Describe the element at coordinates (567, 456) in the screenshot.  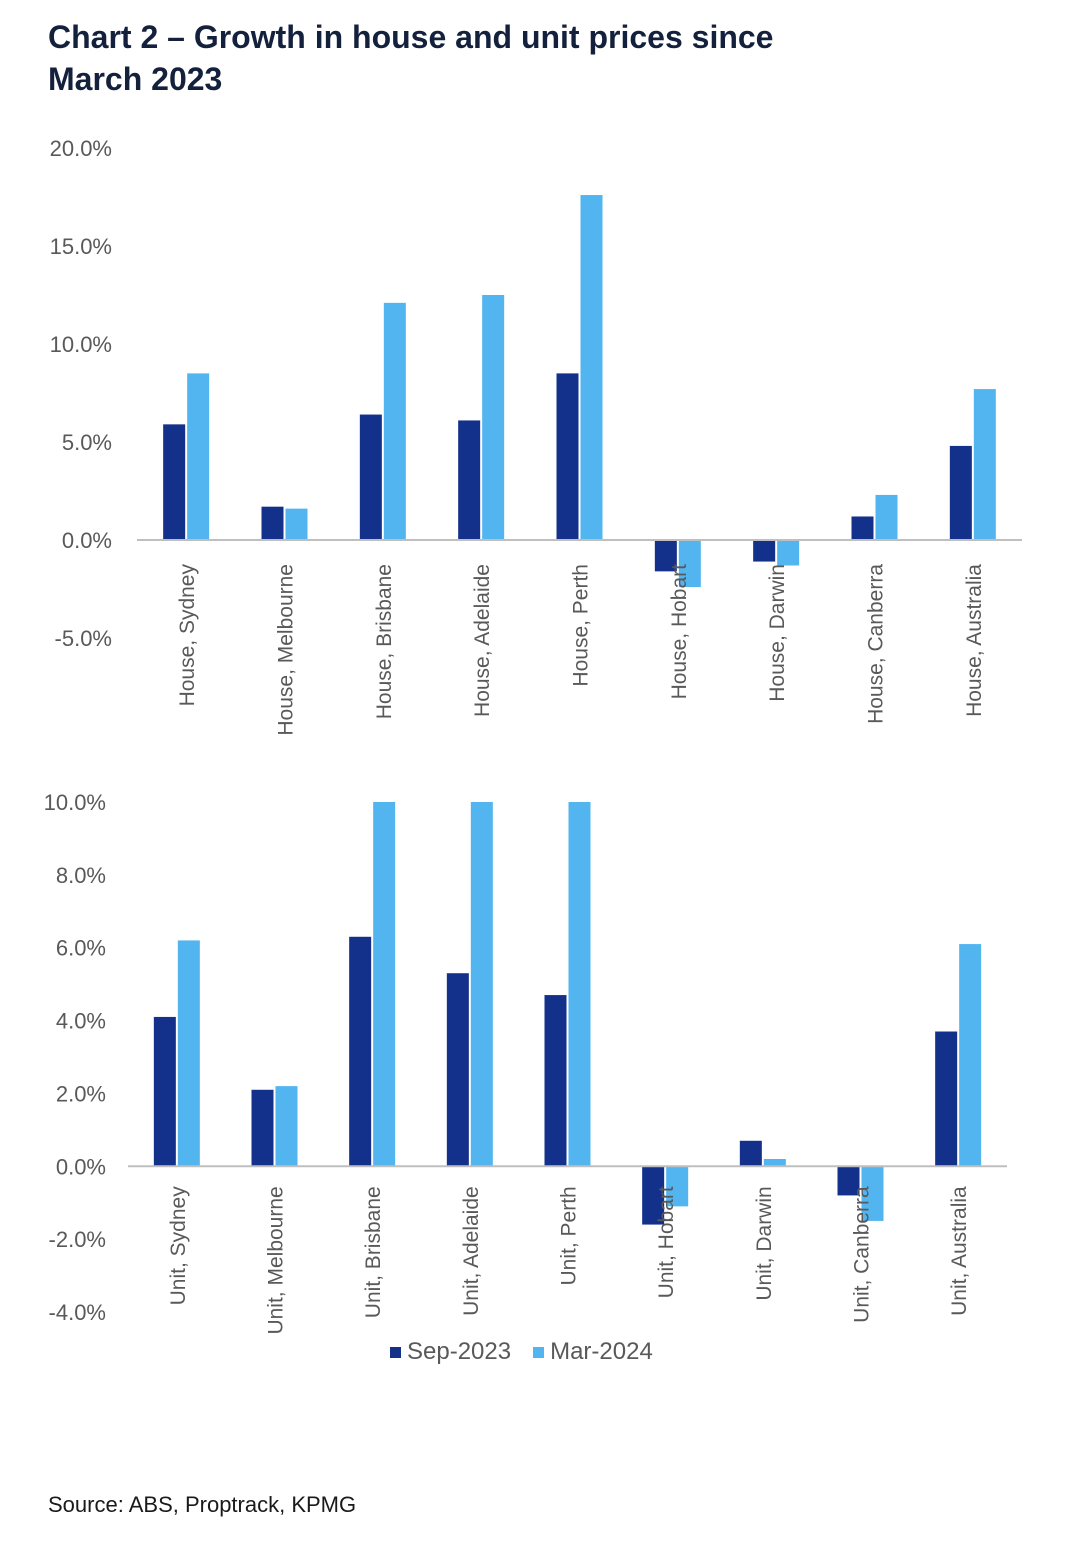
I see `bar-sep-2023-house-perth` at that location.